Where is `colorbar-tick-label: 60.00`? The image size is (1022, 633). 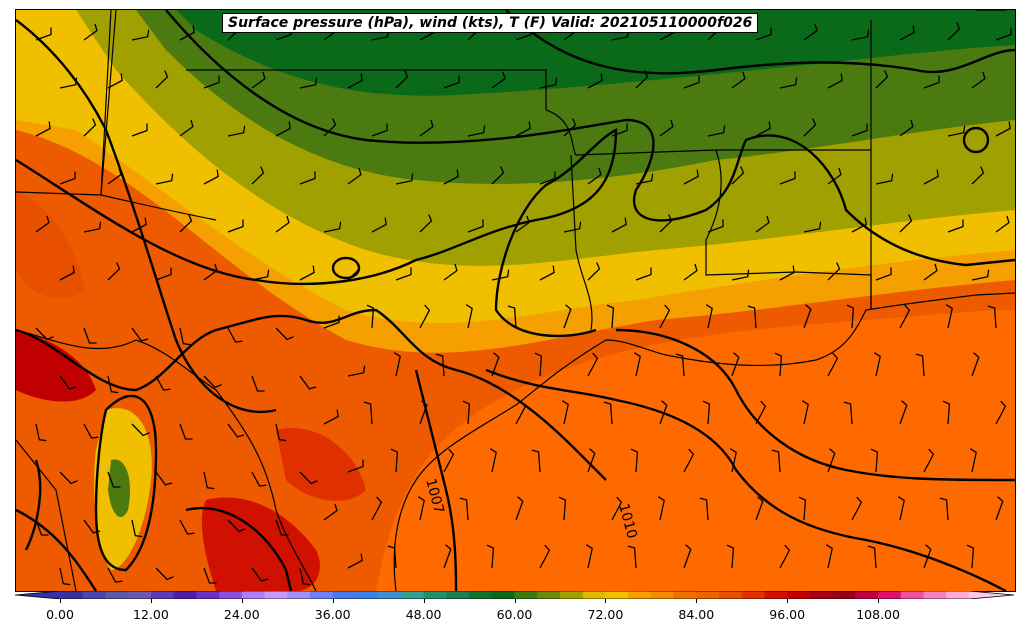
colorbar-tick-label: 60.00 is located at coordinates (514, 614).